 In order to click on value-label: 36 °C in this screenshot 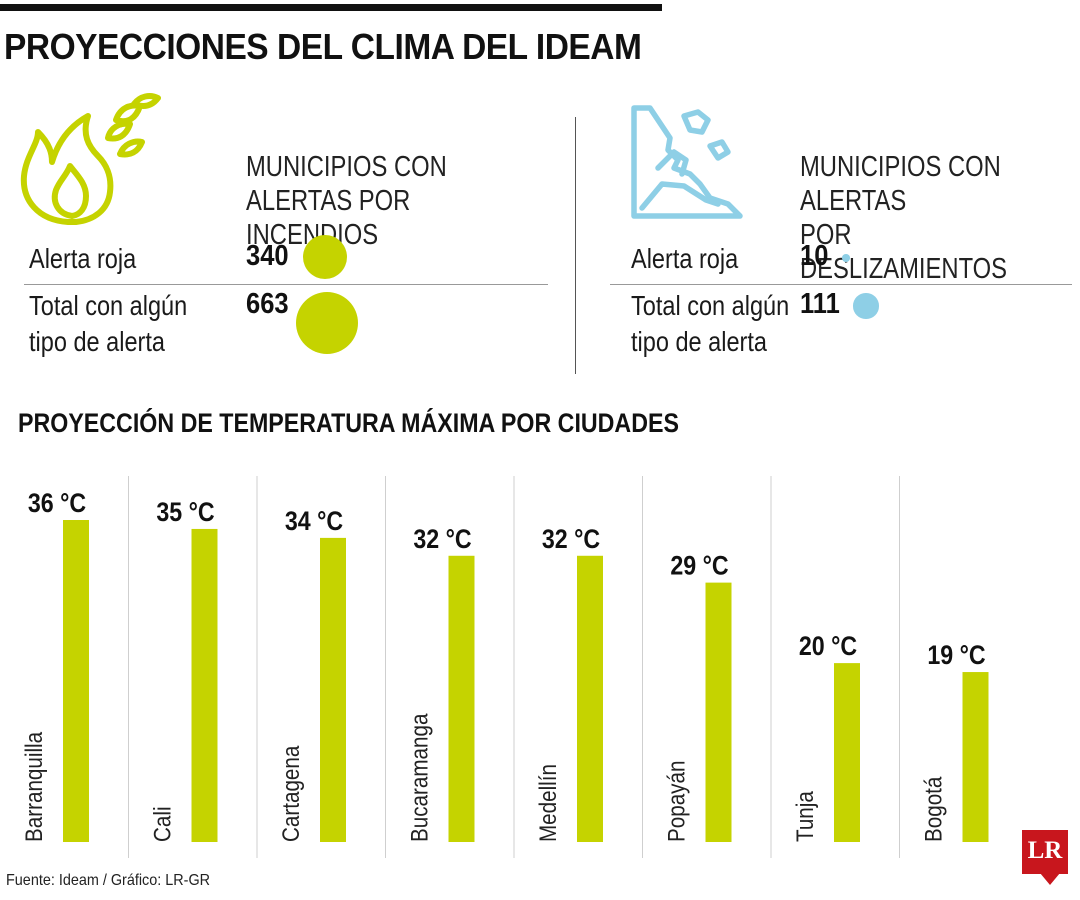, I will do `click(57, 503)`.